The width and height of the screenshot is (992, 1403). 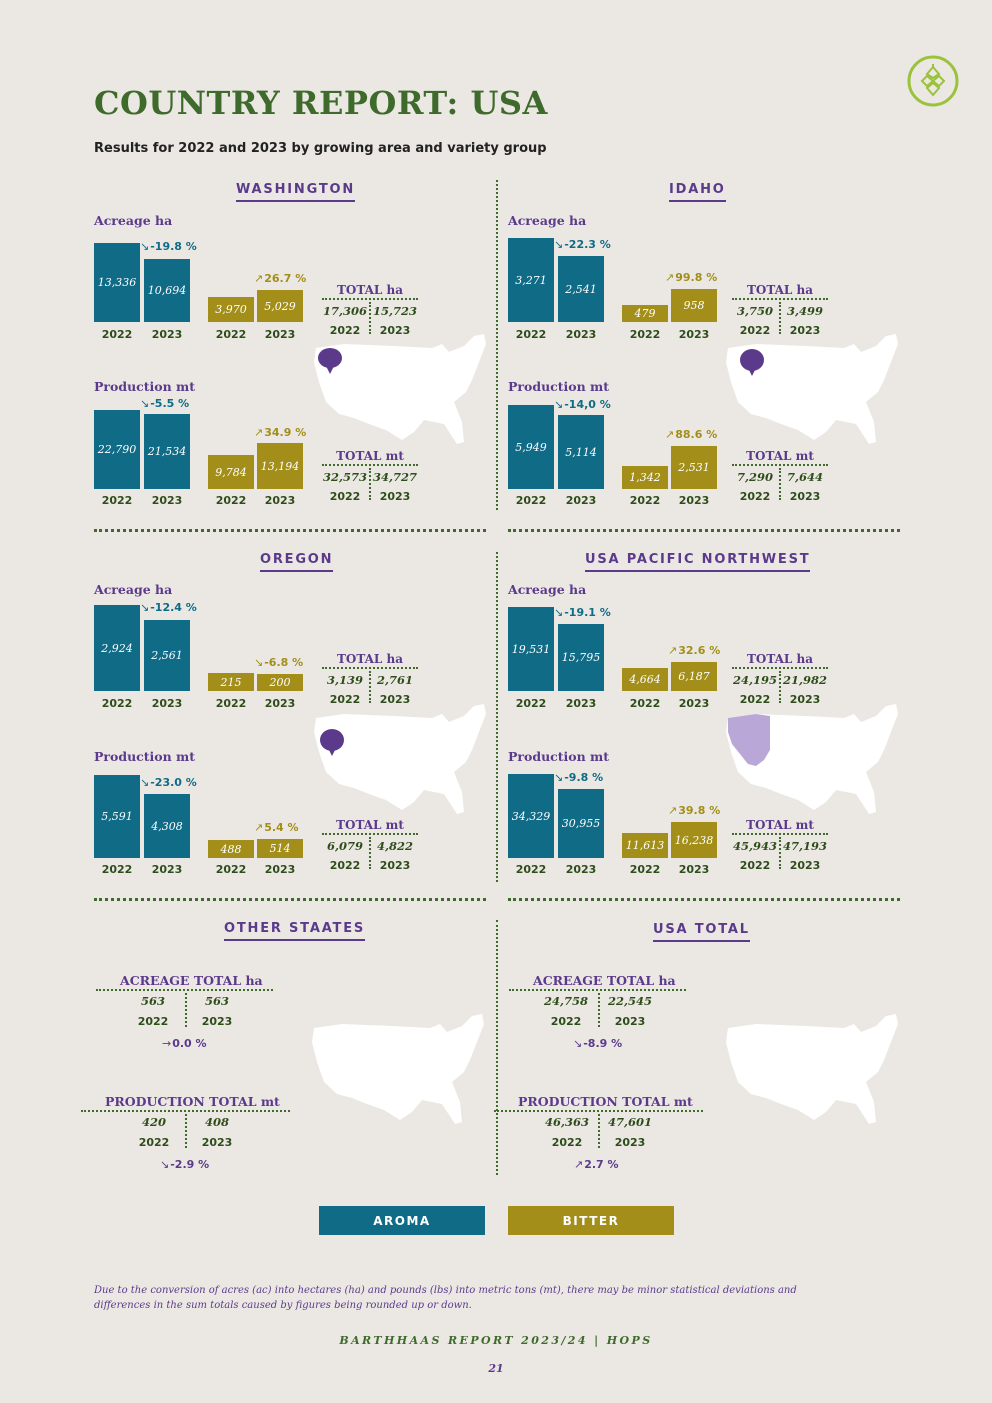 What do you see at coordinates (531, 280) in the screenshot?
I see `bar-aroma-2022: 3,271` at bounding box center [531, 280].